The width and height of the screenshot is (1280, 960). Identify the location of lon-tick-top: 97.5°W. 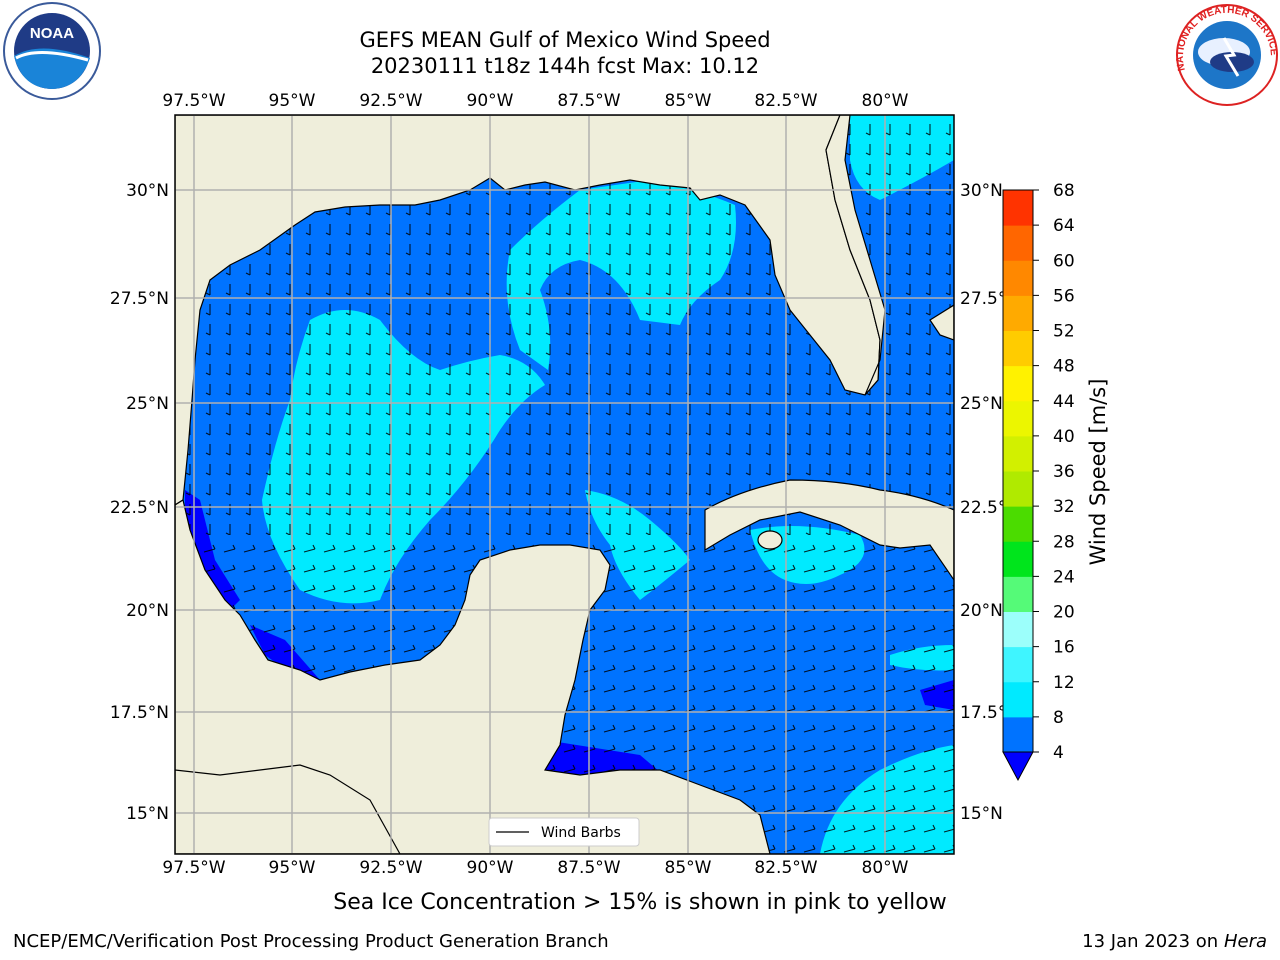
(193, 101).